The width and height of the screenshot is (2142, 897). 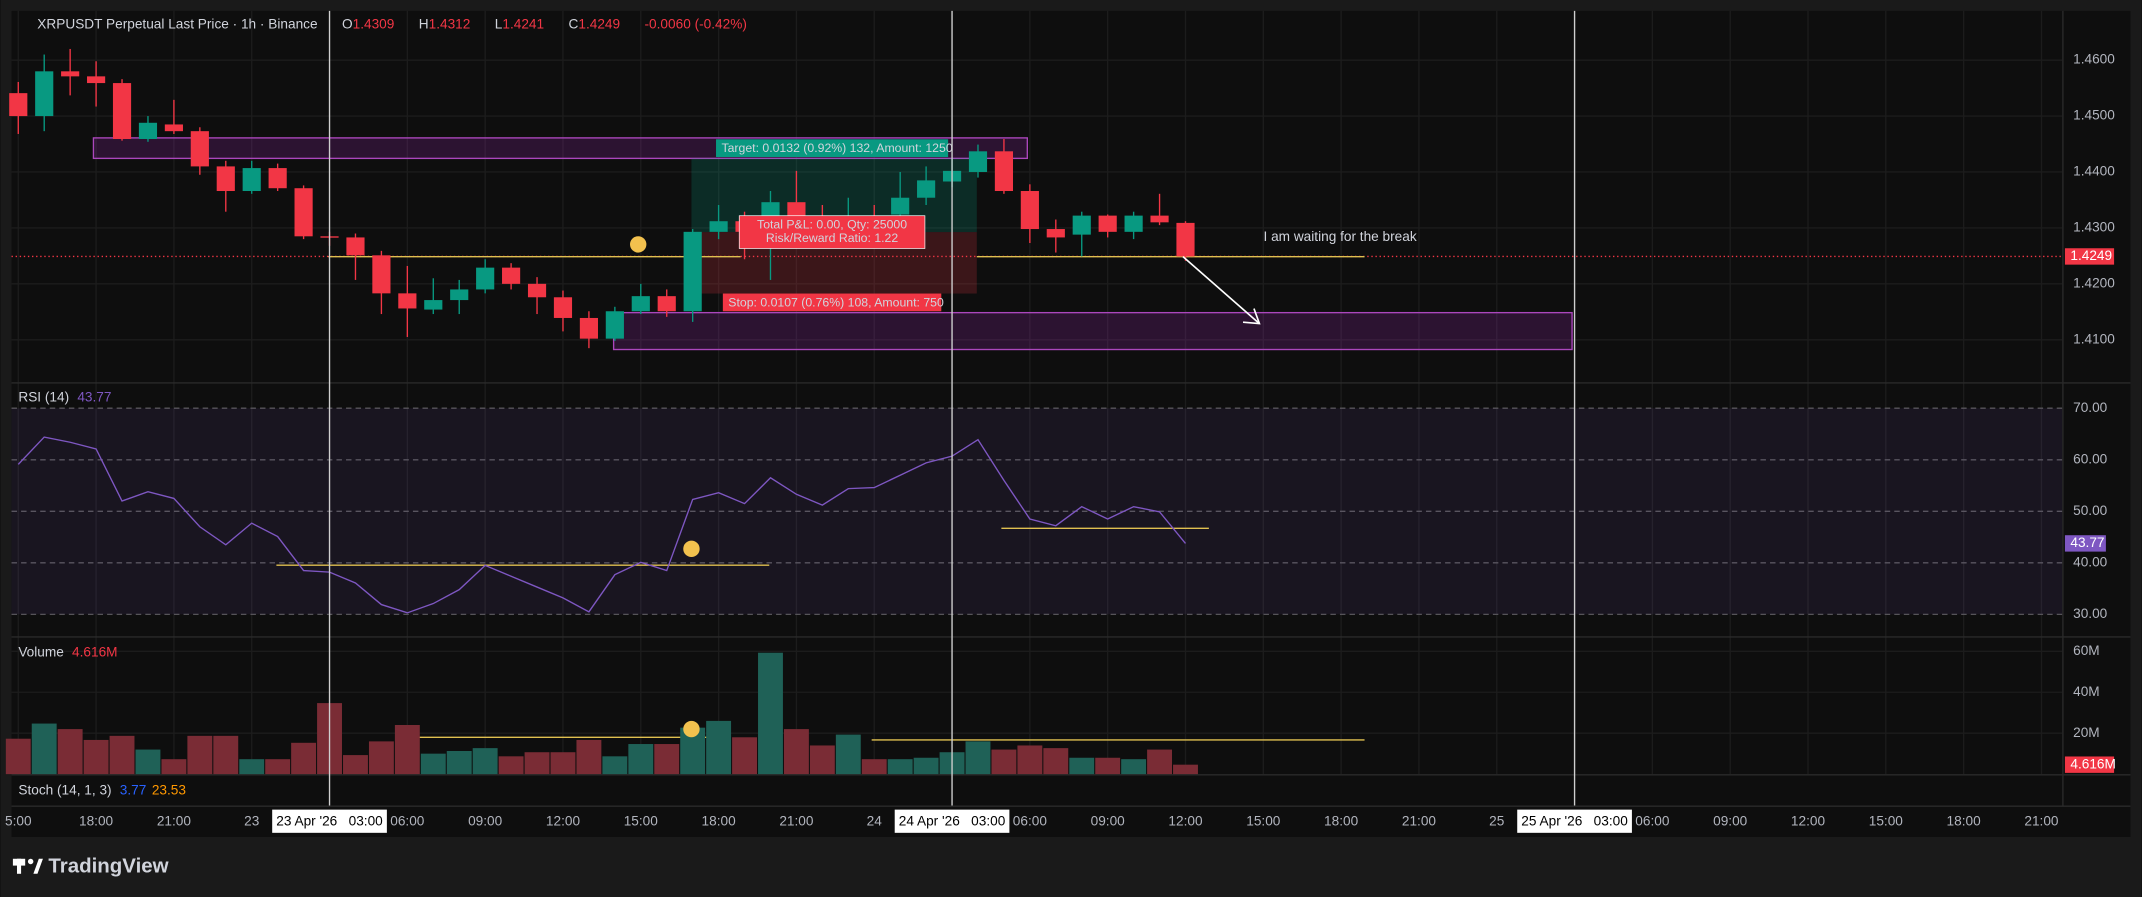 I want to click on pnl-label-bg, so click(x=832, y=232).